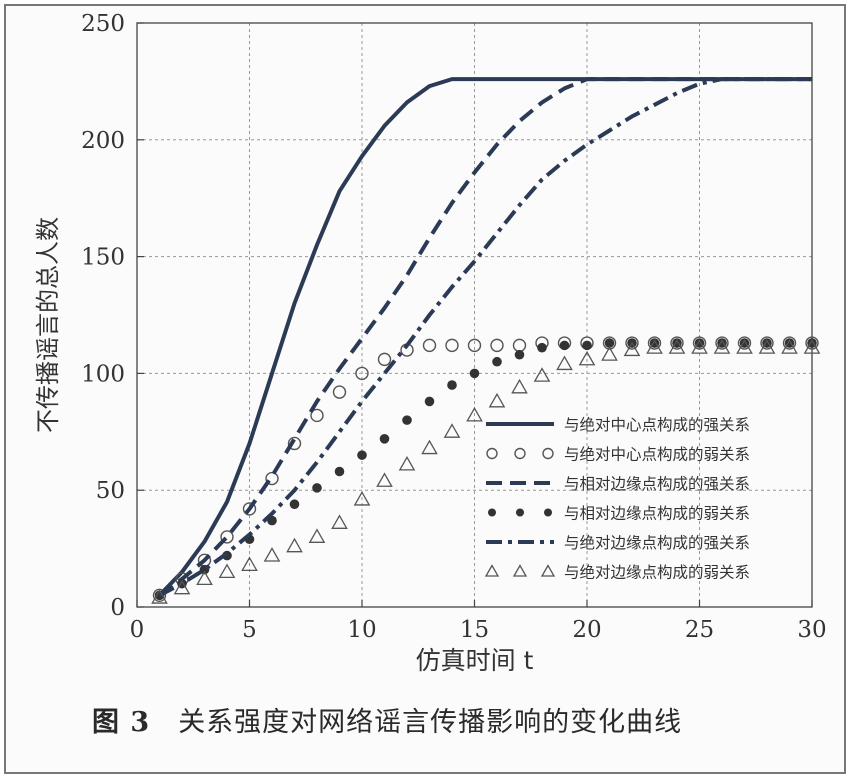 This screenshot has height=780, width=852. Describe the element at coordinates (121, 722) in the screenshot. I see `figure-number: 图 3` at that location.